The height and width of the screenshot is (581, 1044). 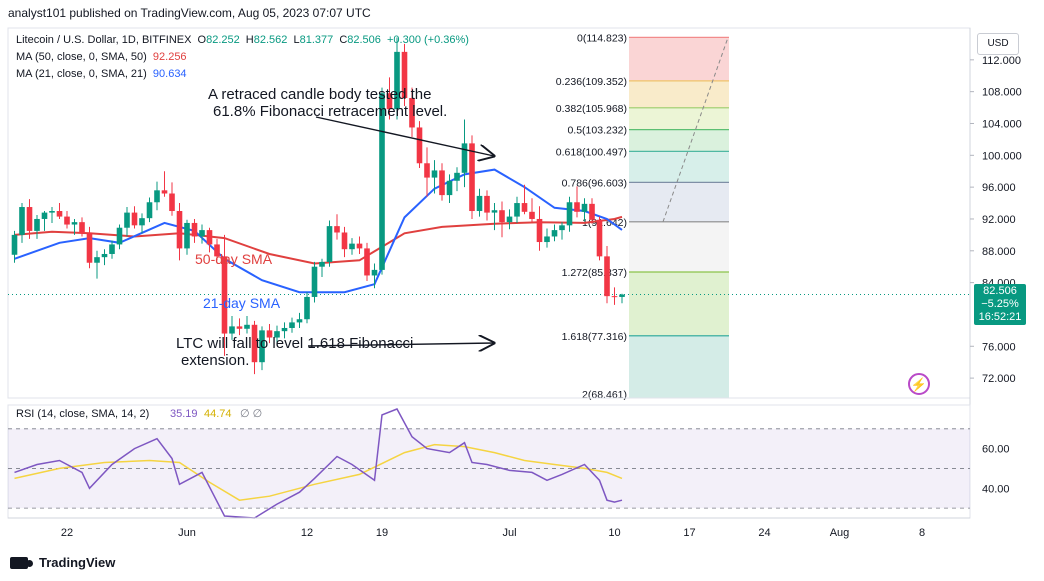 I want to click on tradingview-logo-text: TradingView, so click(x=77, y=562).